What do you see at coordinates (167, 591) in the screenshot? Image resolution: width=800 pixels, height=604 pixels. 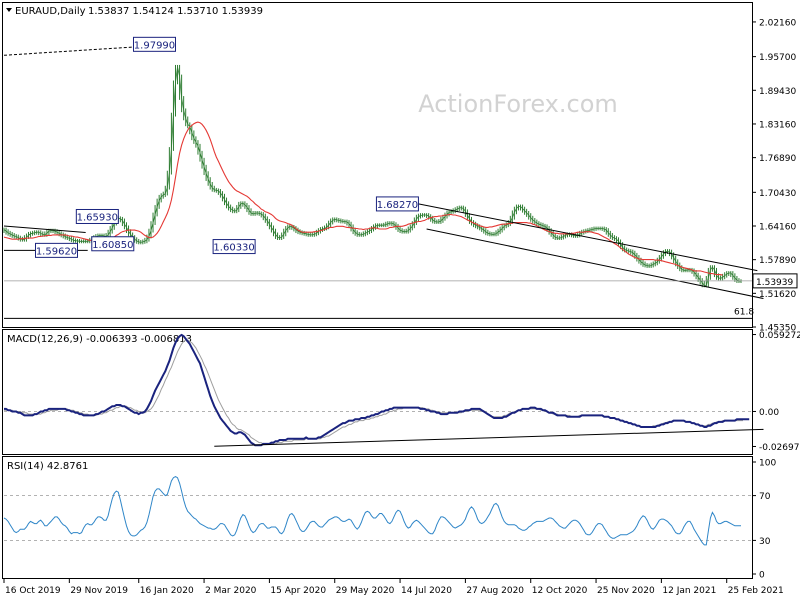 I see `x-axis-label: 16 Jan 2020` at bounding box center [167, 591].